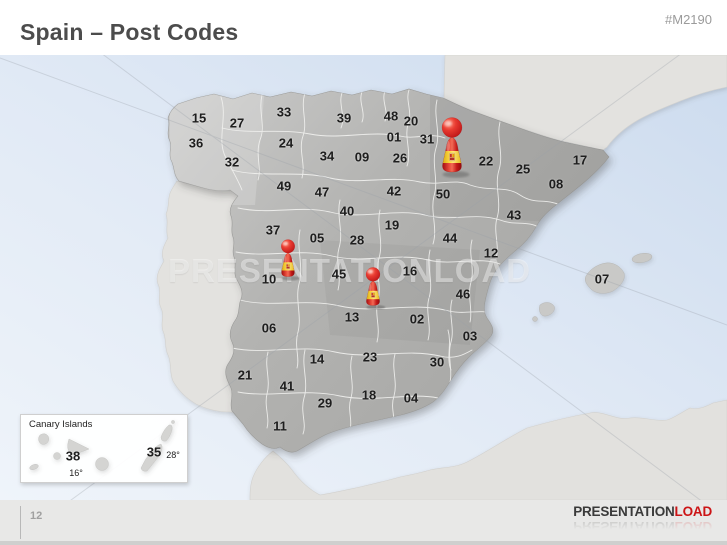 This screenshot has height=545, width=727. What do you see at coordinates (523, 169) in the screenshot?
I see `region-label-25: 25` at bounding box center [523, 169].